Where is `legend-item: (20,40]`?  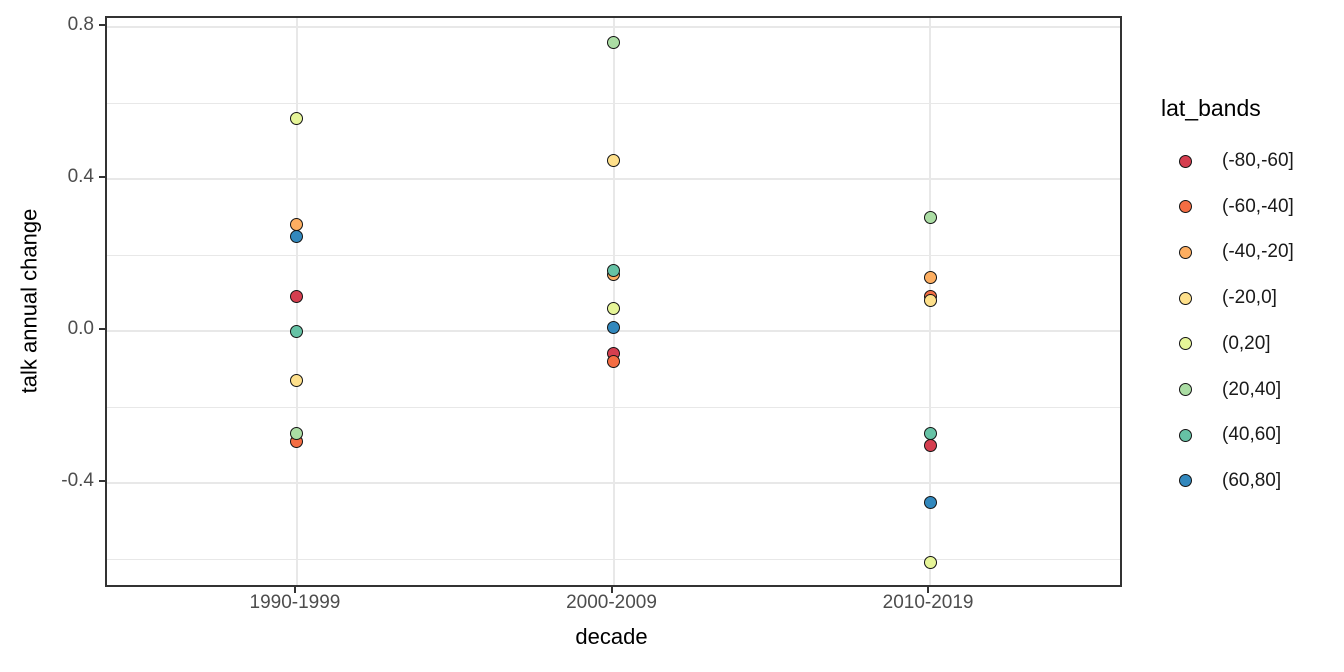 legend-item: (20,40] is located at coordinates (1230, 389).